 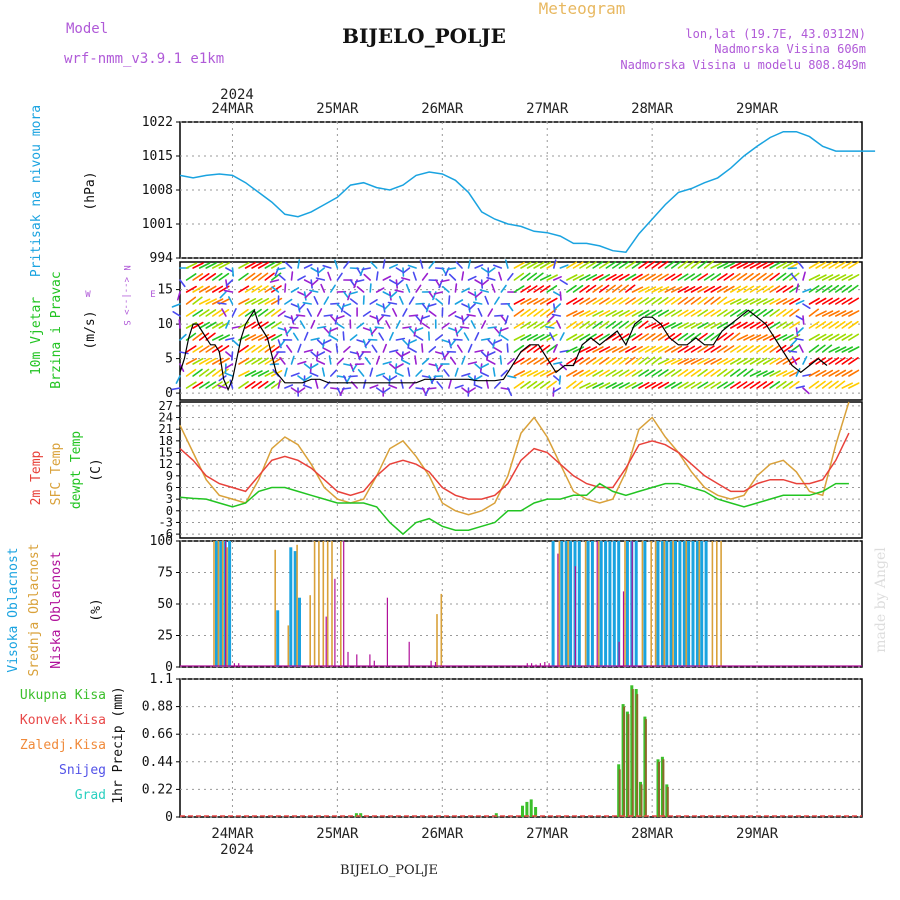 I want to click on x-tick-label-bottom-1: 25MAR, so click(x=337, y=834).